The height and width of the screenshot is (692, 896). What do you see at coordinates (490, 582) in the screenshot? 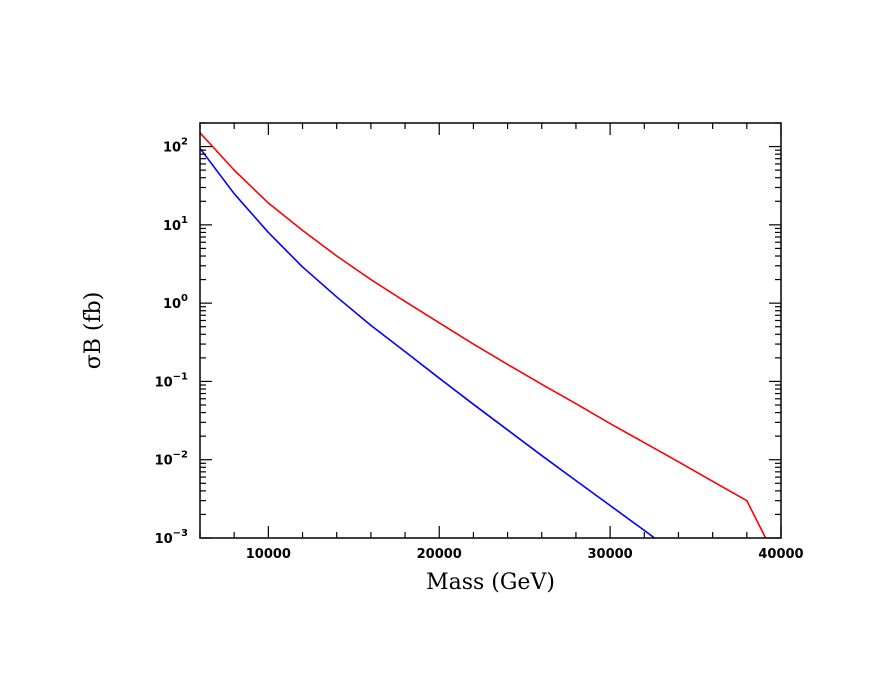
I see `x-axis-label: Mass (GeV)` at bounding box center [490, 582].